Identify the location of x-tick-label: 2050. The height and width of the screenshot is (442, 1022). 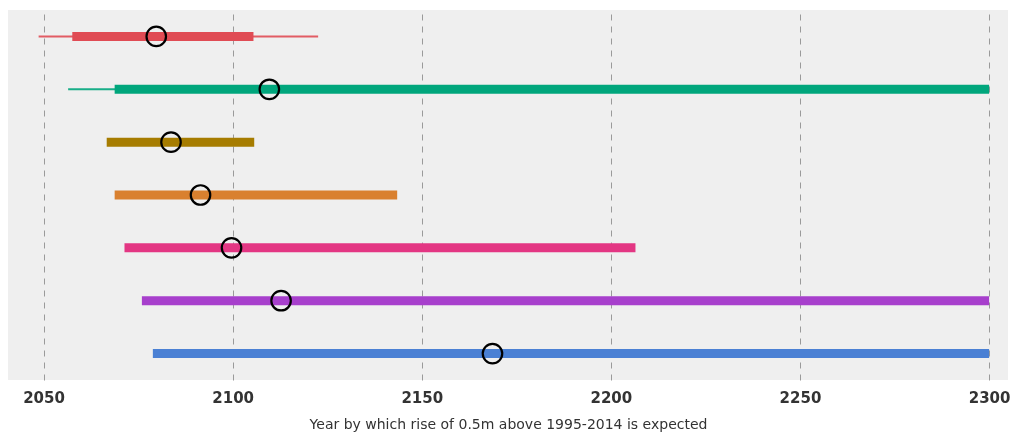
(44, 397).